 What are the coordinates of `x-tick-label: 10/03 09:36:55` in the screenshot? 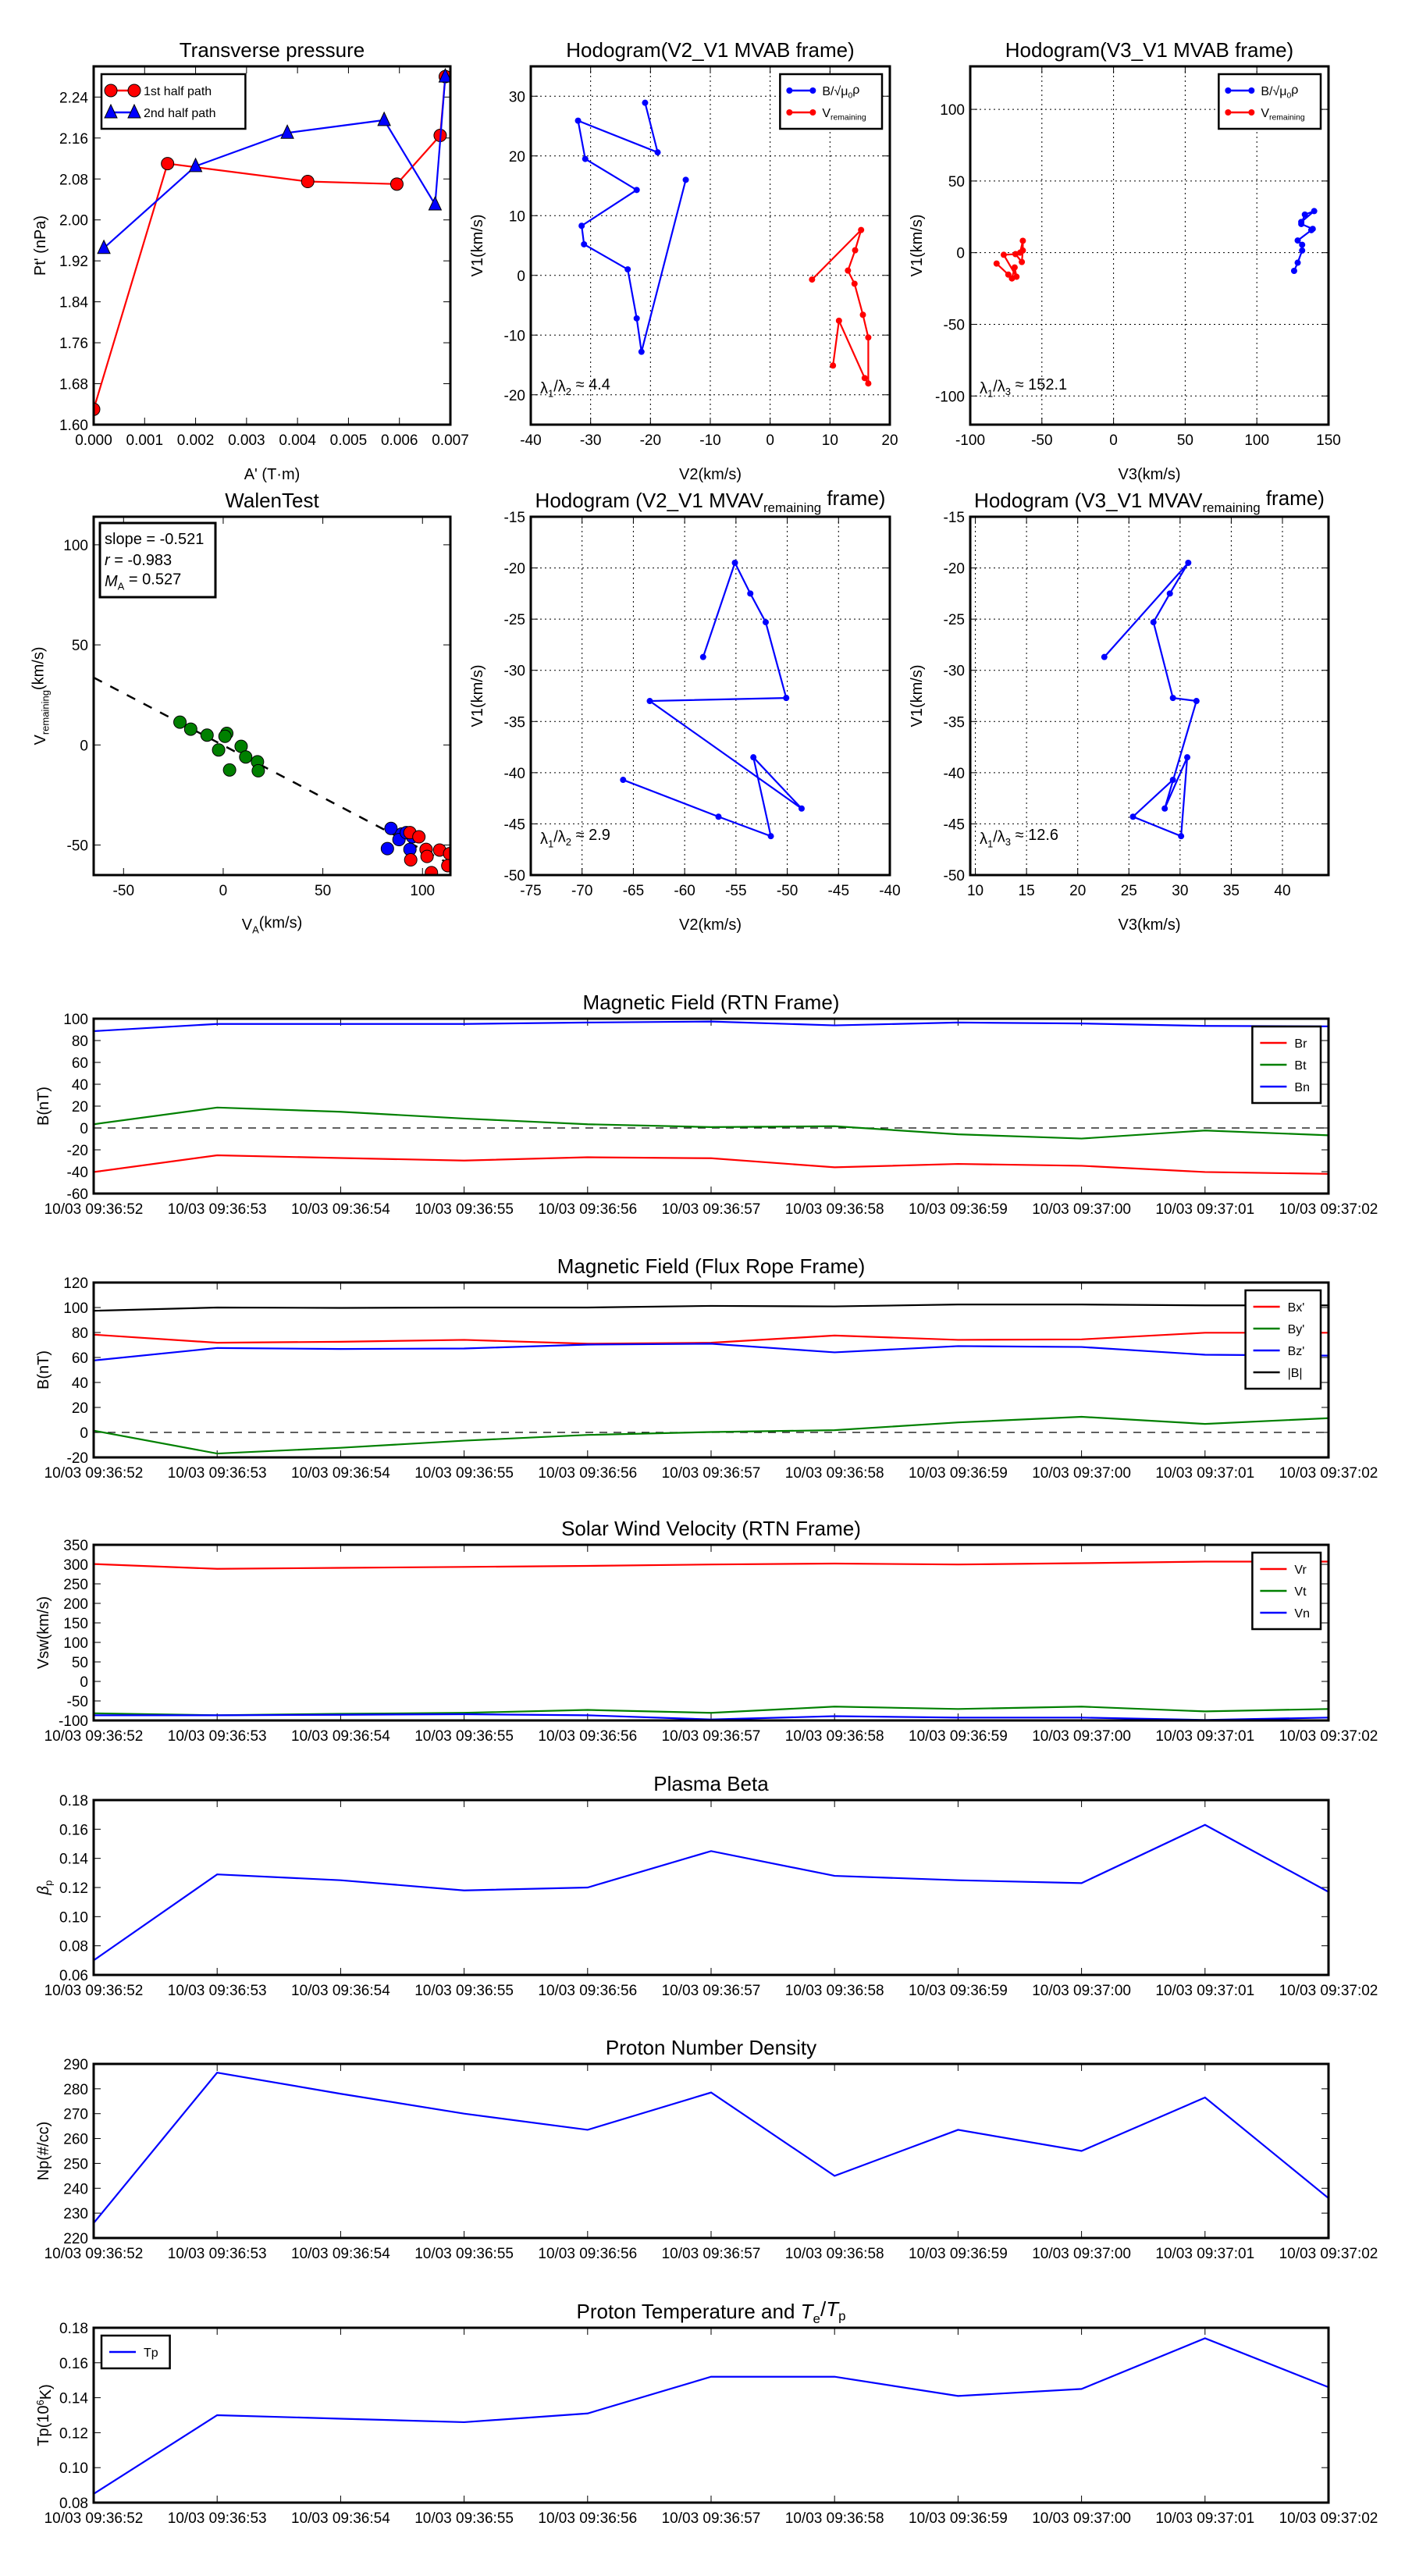 It's located at (464, 1737).